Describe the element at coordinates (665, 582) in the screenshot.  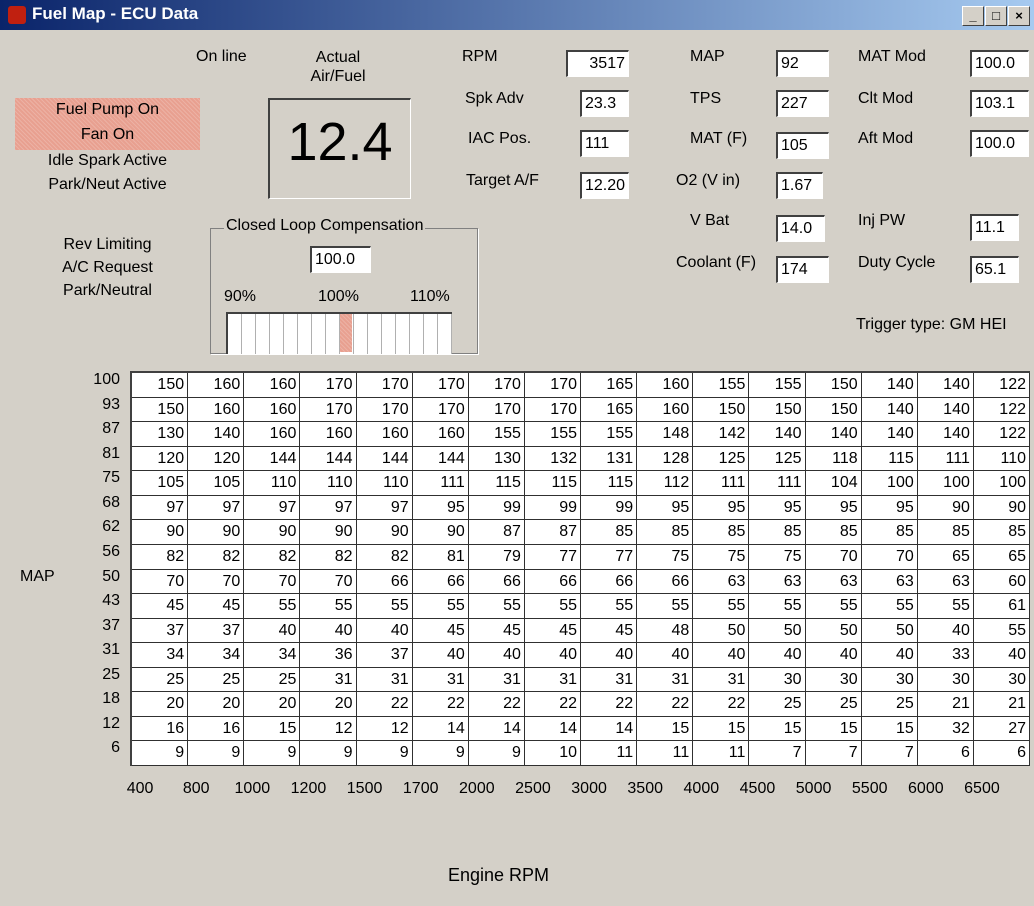
I see `map-cell: 66` at that location.